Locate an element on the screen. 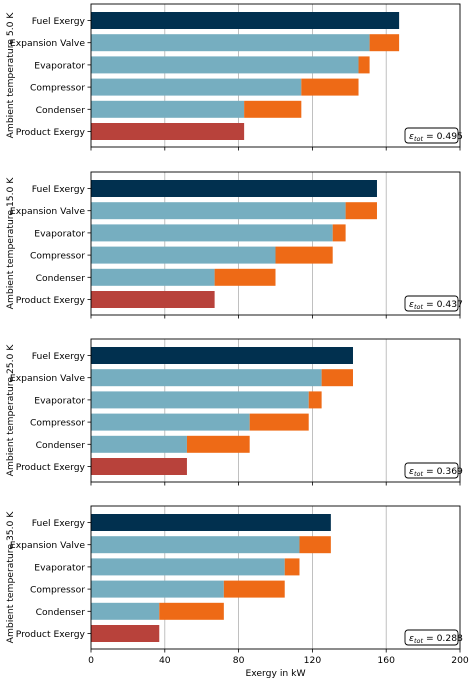 The image size is (474, 680). x-tick-label: 120 is located at coordinates (313, 660).